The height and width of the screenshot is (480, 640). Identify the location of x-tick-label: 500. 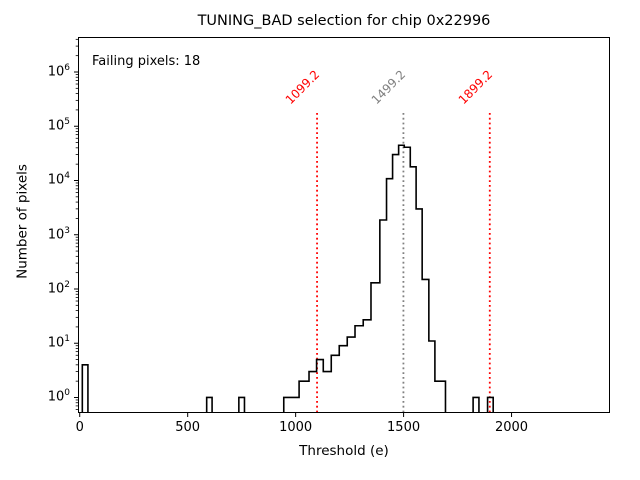
(188, 427).